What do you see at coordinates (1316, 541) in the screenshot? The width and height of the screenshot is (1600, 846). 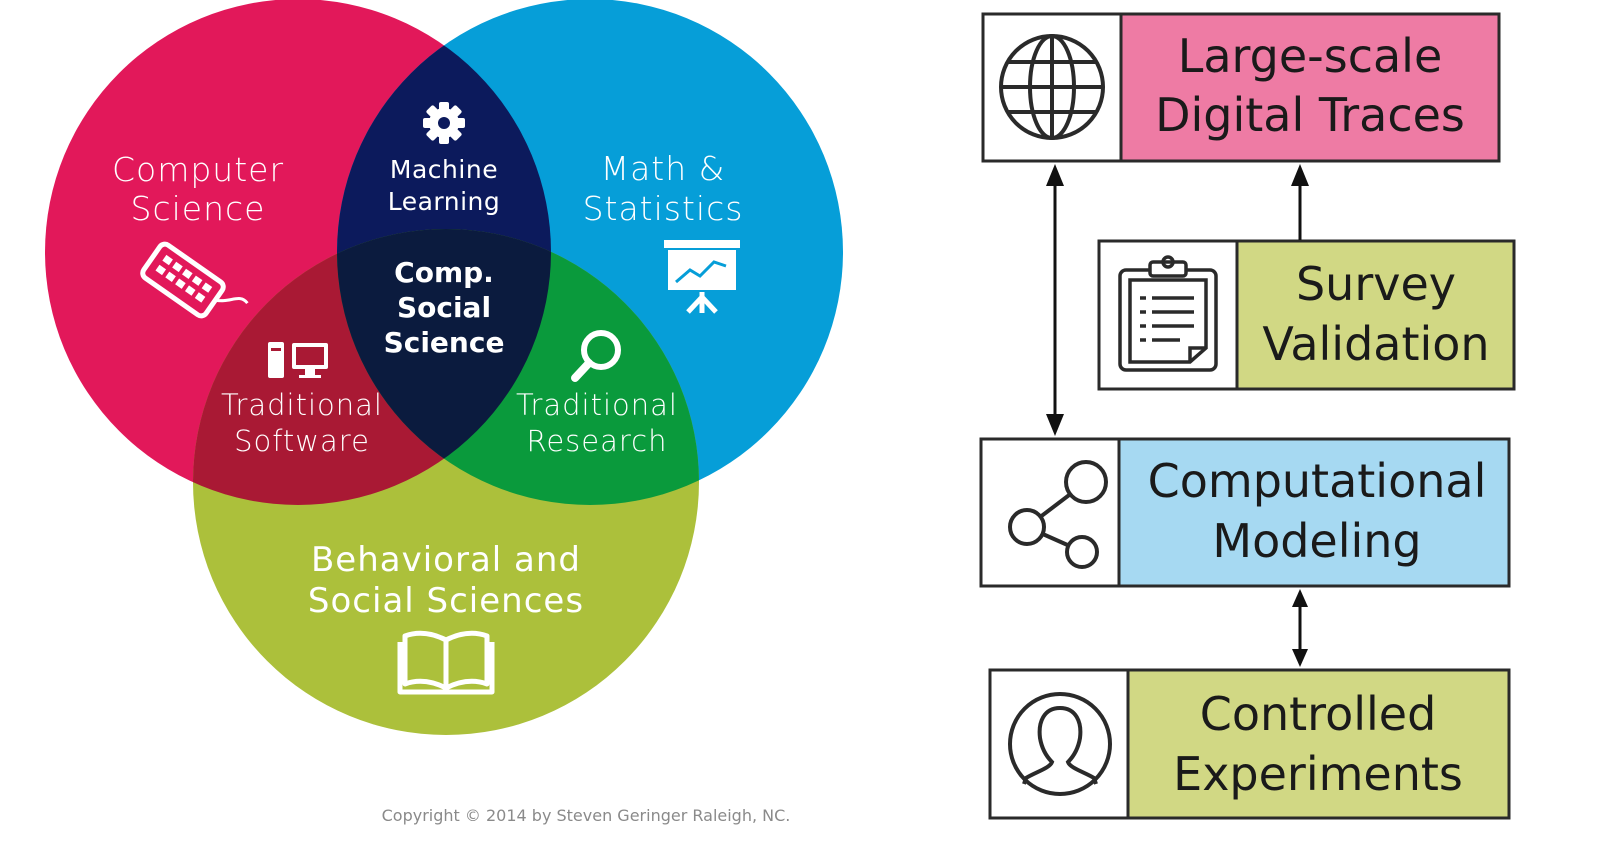 I see `computational-modeling-line2: Modeling` at bounding box center [1316, 541].